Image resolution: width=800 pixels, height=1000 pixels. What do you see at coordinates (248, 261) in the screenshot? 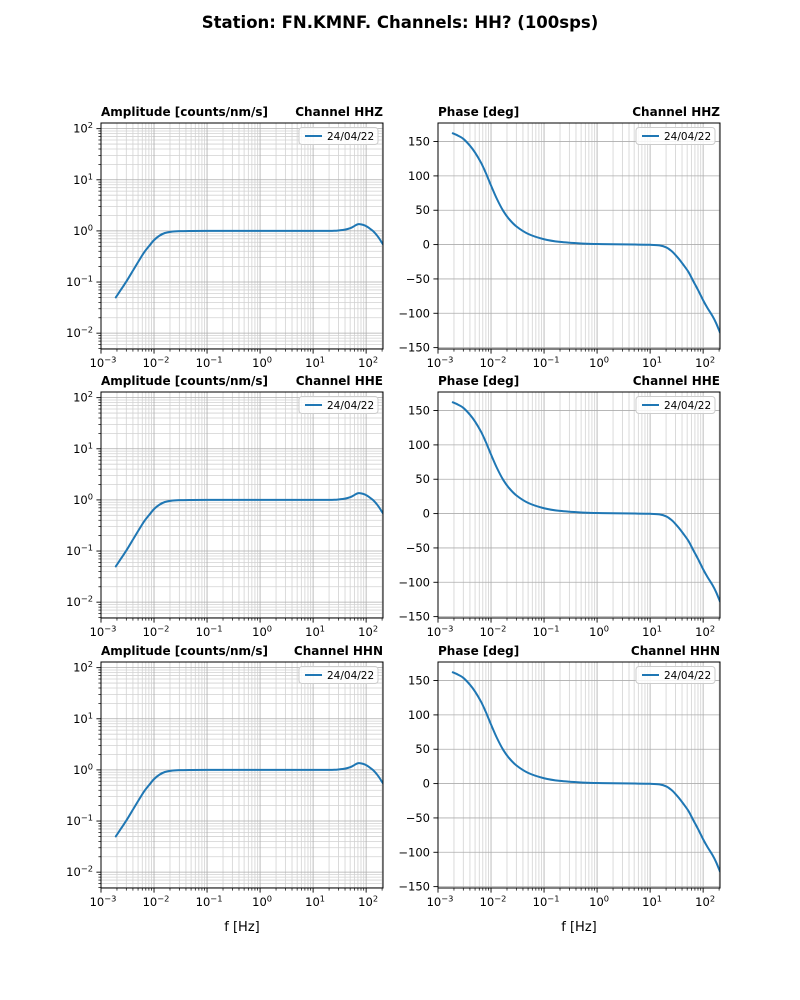
I see `response-curve-hhz-amplitude` at bounding box center [248, 261].